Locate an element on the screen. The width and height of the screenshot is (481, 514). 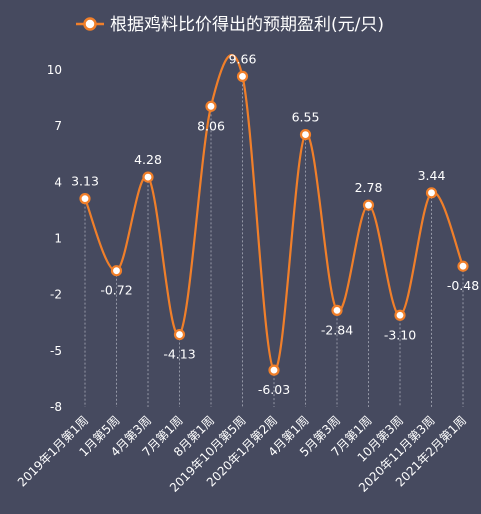
y-axis: 10 7 4 1 -2 -5 -8 is located at coordinates (54, 238).